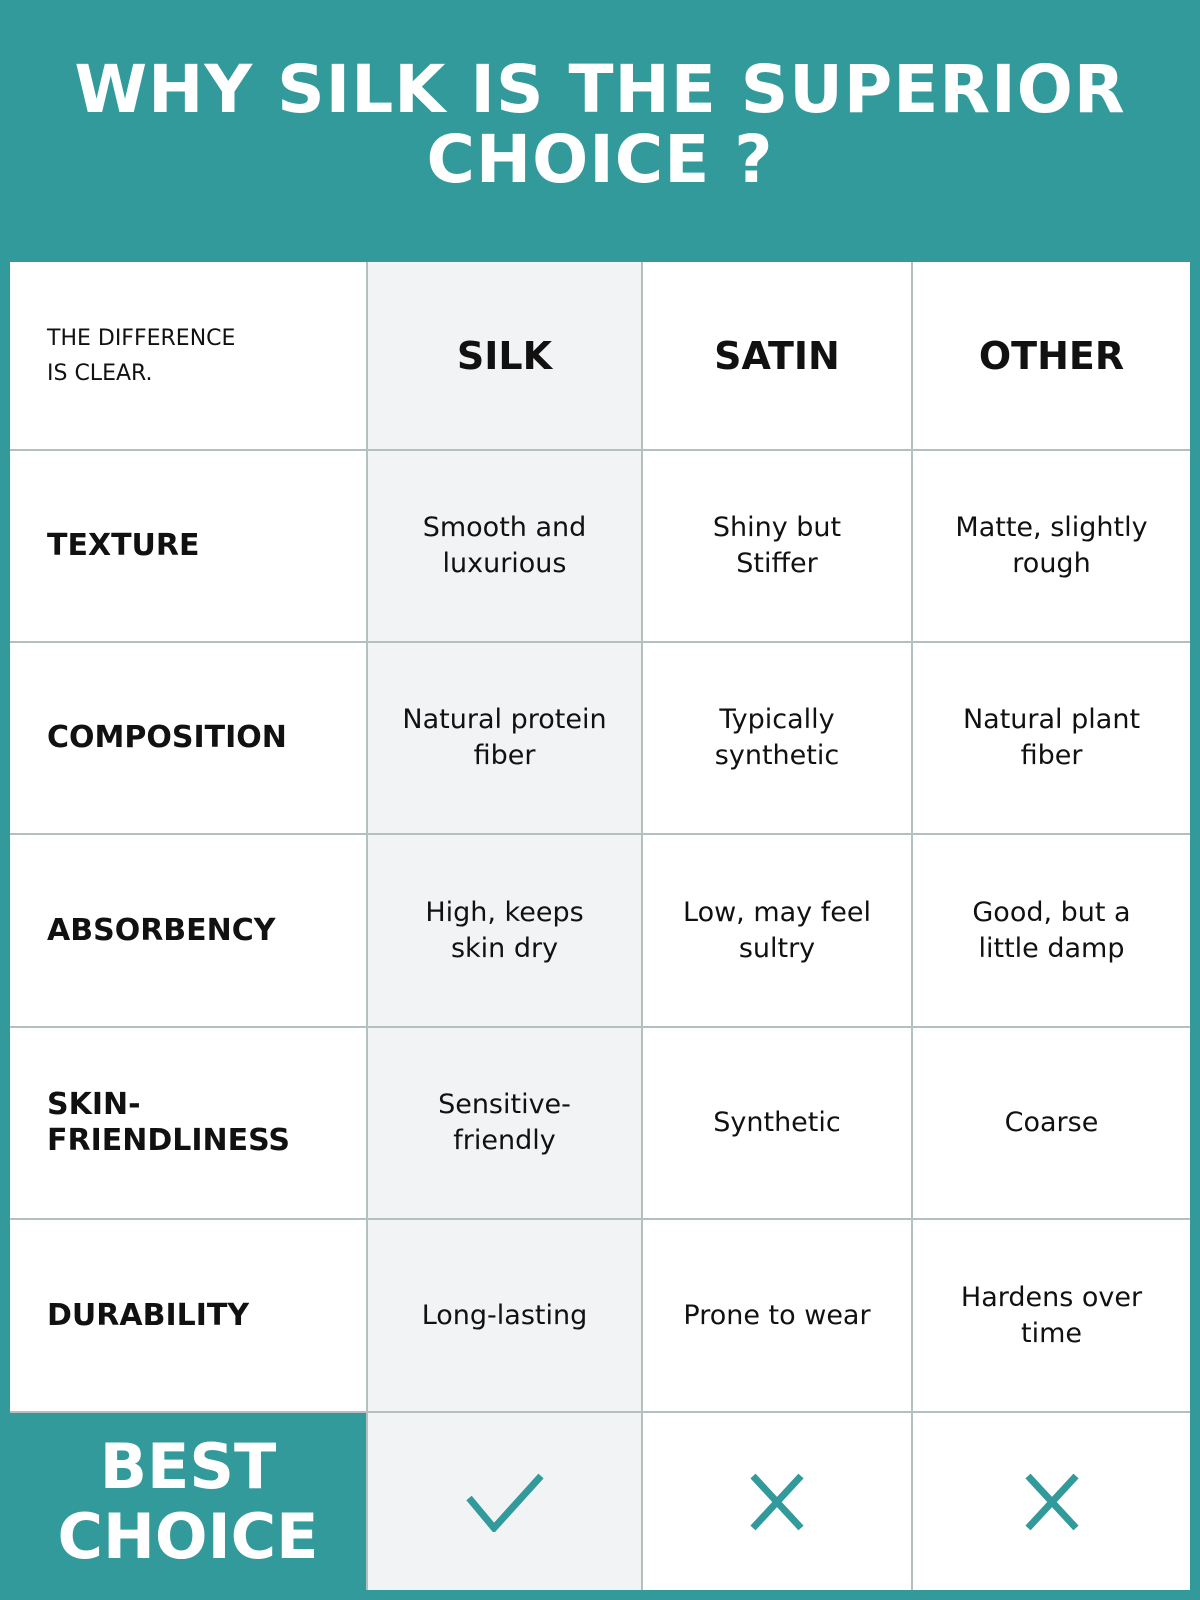  I want to click on cell-satin: Low, may feel sultry, so click(778, 931).